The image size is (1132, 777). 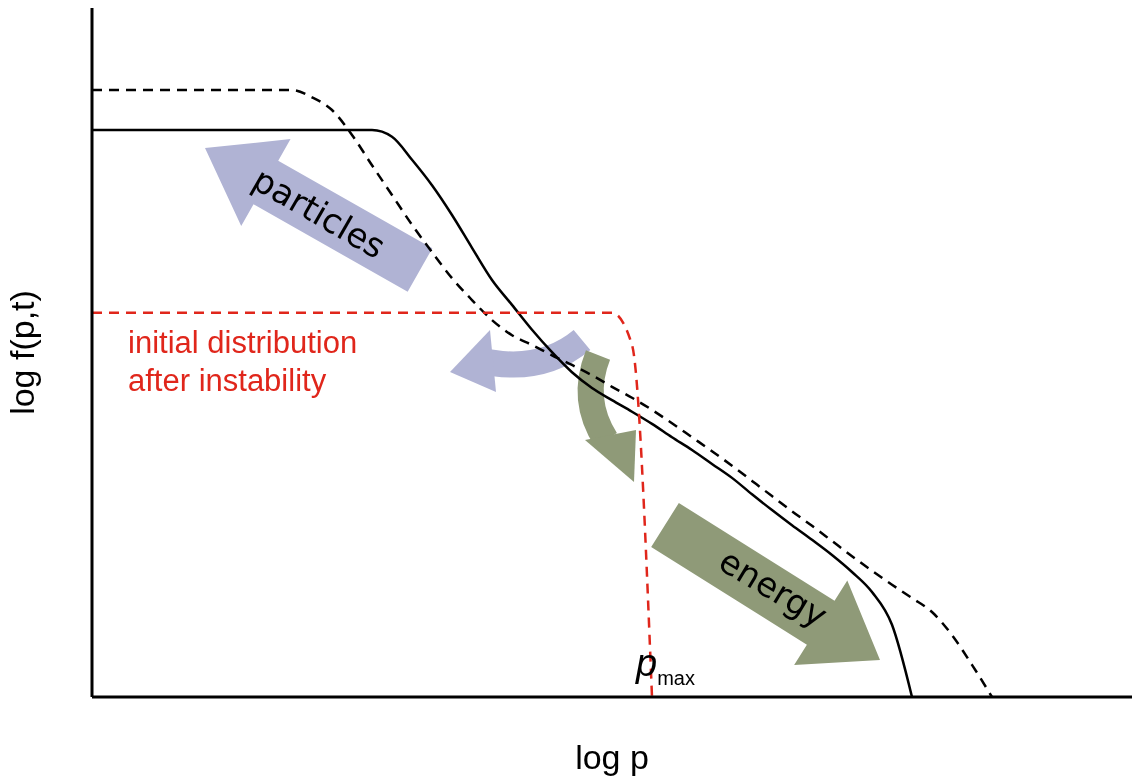 What do you see at coordinates (22, 352) in the screenshot?
I see `y-axis-title: log f(p,t)` at bounding box center [22, 352].